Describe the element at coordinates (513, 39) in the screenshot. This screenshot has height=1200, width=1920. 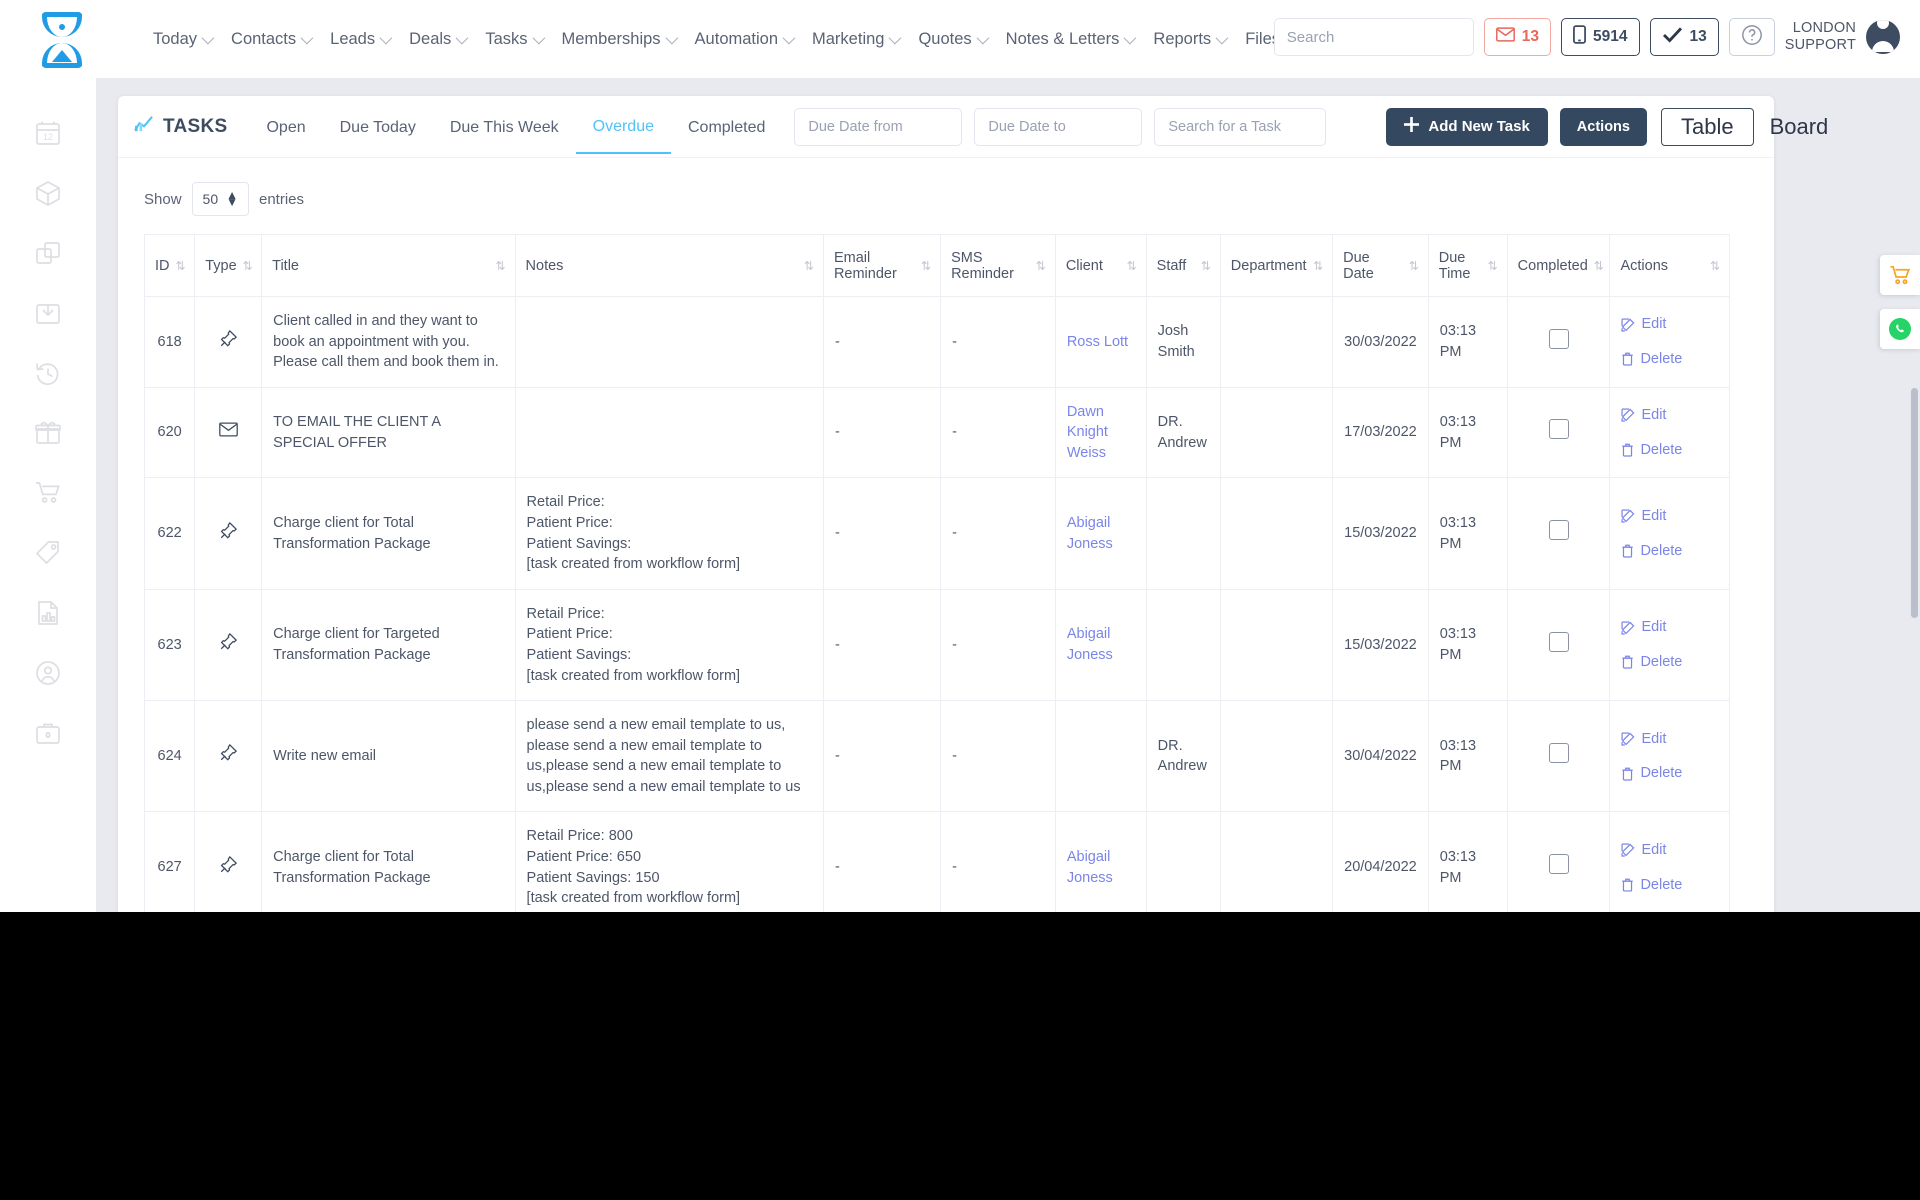
I see `nav-item-tasks: Tasks` at that location.